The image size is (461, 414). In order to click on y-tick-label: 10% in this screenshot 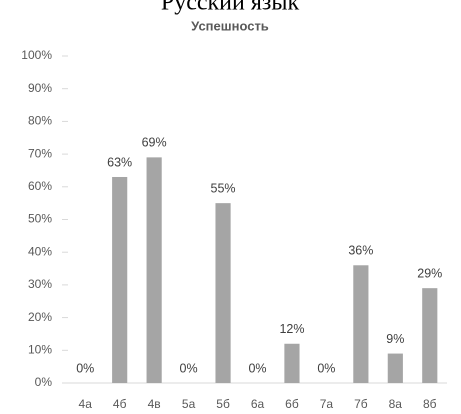, I will do `click(40, 349)`.